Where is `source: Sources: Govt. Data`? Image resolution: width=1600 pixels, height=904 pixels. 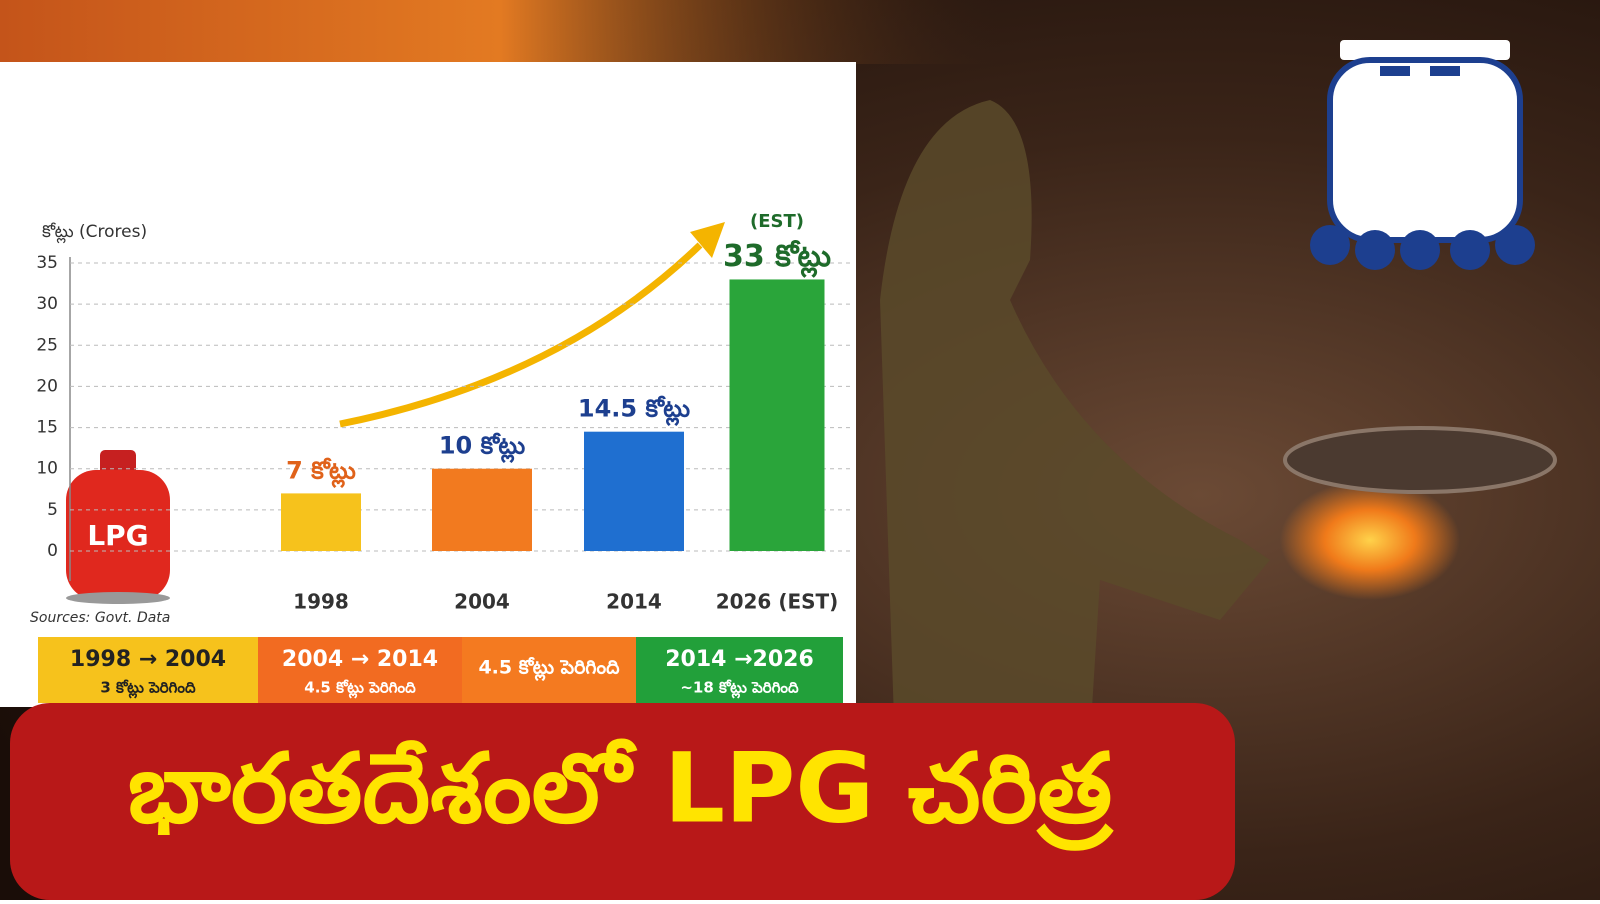 source: Sources: Govt. Data is located at coordinates (100, 618).